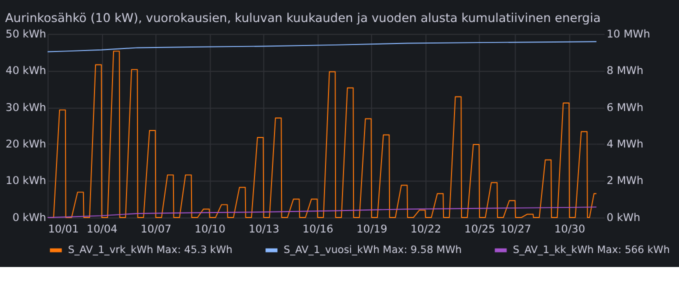 Image resolution: width=679 pixels, height=301 pixels. What do you see at coordinates (264, 229) in the screenshot?
I see `x-tick-label: 10/13` at bounding box center [264, 229].